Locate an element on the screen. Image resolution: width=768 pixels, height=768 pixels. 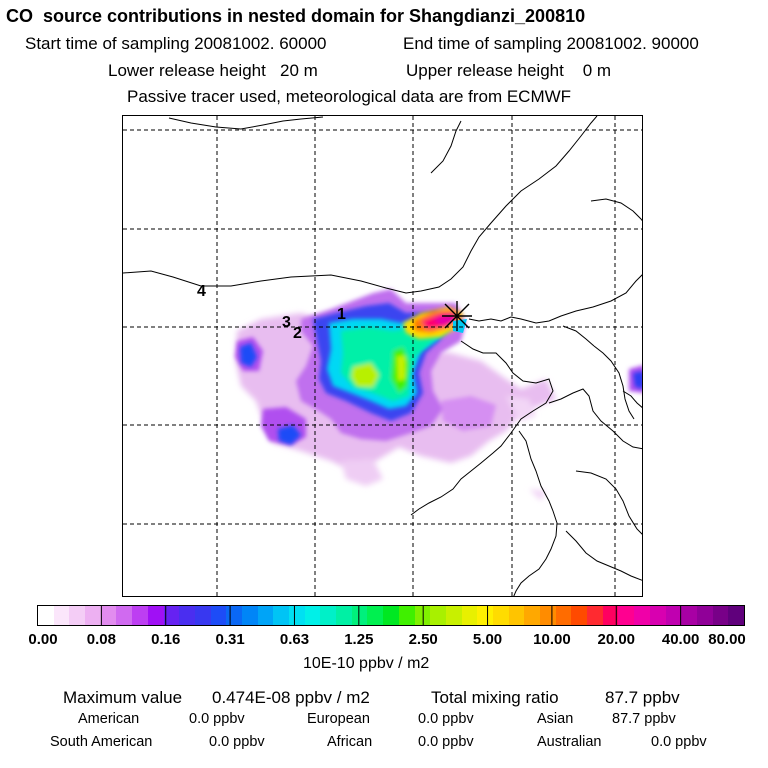
colorbar-units: 10E-10 ppbv / m2 is located at coordinates (366, 663).